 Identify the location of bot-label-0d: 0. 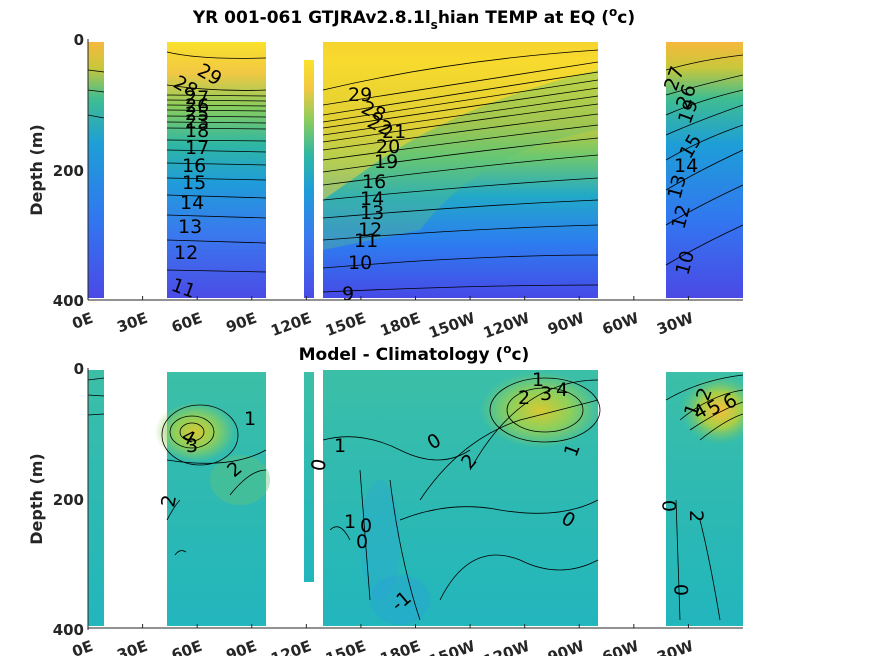
(366, 526).